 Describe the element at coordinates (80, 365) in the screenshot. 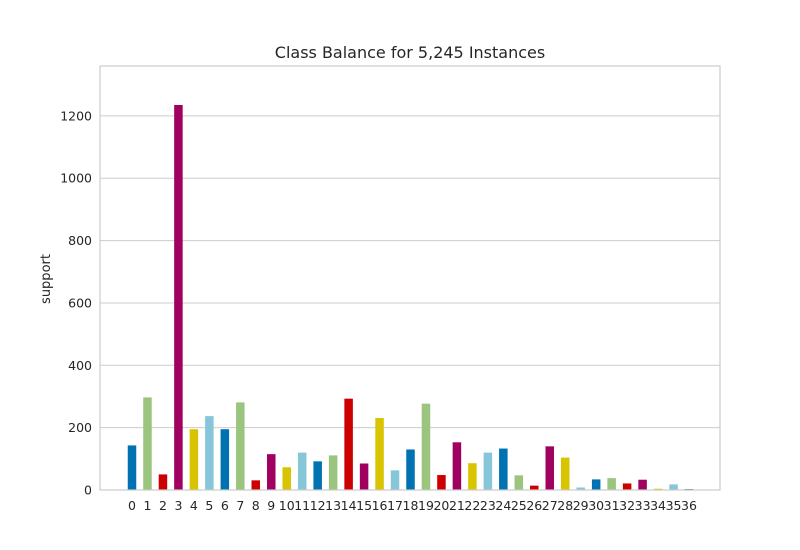

I see `y-tick-label: 400` at that location.